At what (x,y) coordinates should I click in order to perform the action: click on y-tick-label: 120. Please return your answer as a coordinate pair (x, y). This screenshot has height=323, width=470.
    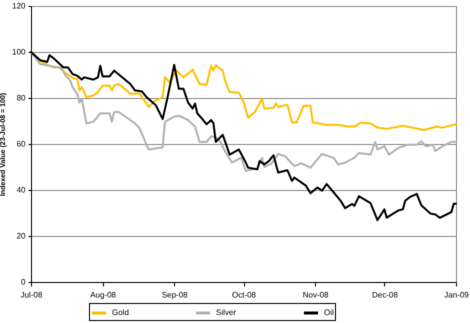
    Looking at the image, I should click on (19, 6).